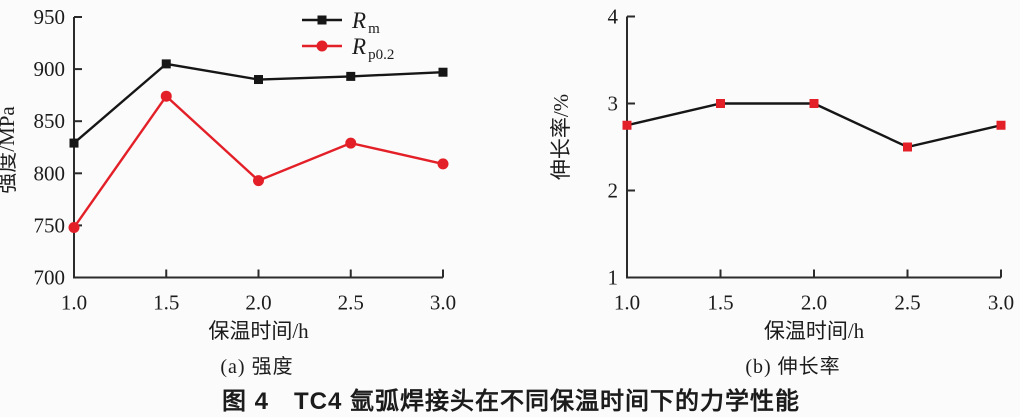 The height and width of the screenshot is (417, 1020). What do you see at coordinates (814, 125) in the screenshot?
I see `series-line-elongation` at bounding box center [814, 125].